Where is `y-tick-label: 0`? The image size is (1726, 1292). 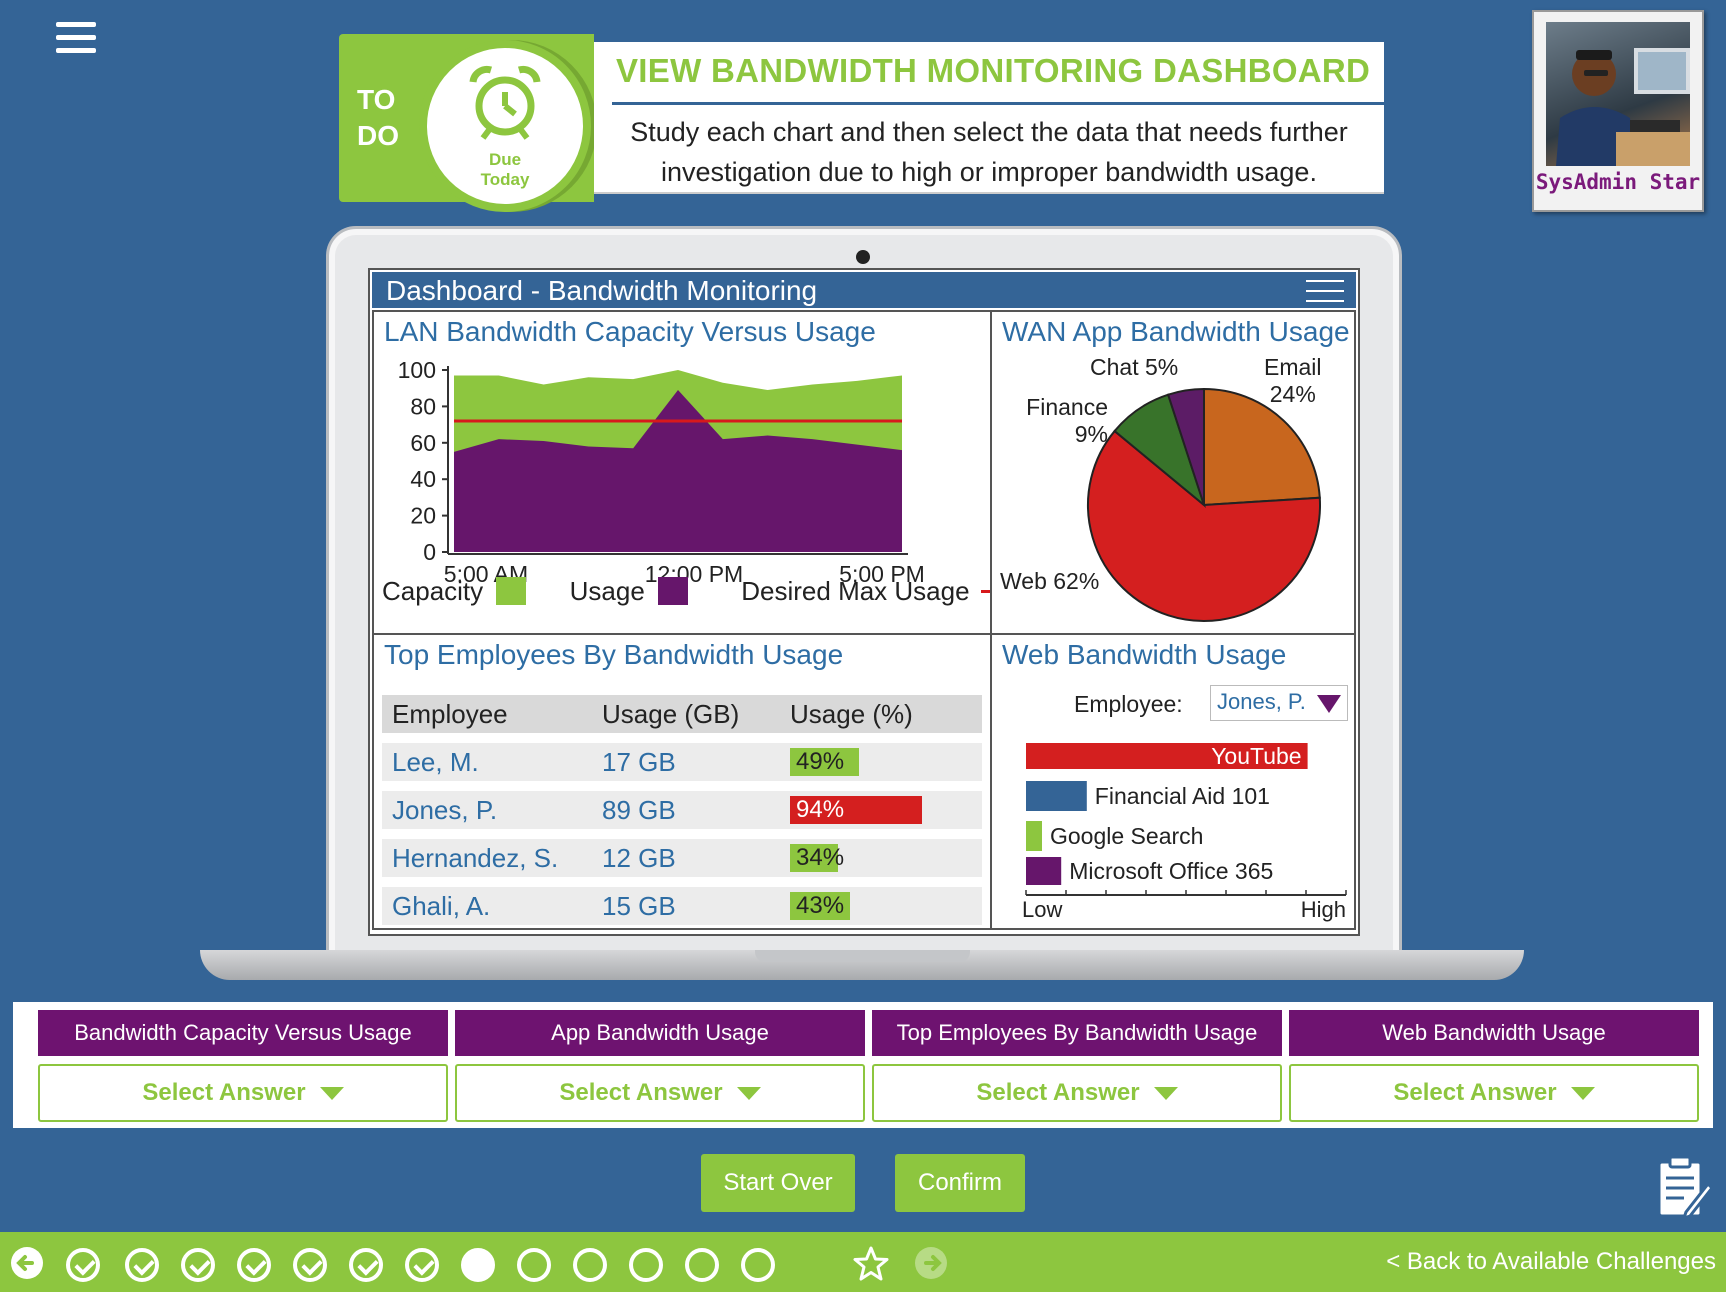 y-tick-label: 0 is located at coordinates (429, 552).